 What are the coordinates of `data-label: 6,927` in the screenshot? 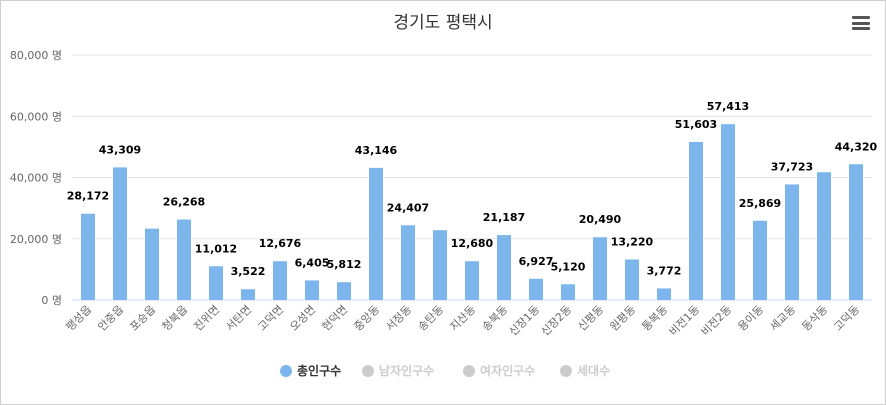 It's located at (536, 261).